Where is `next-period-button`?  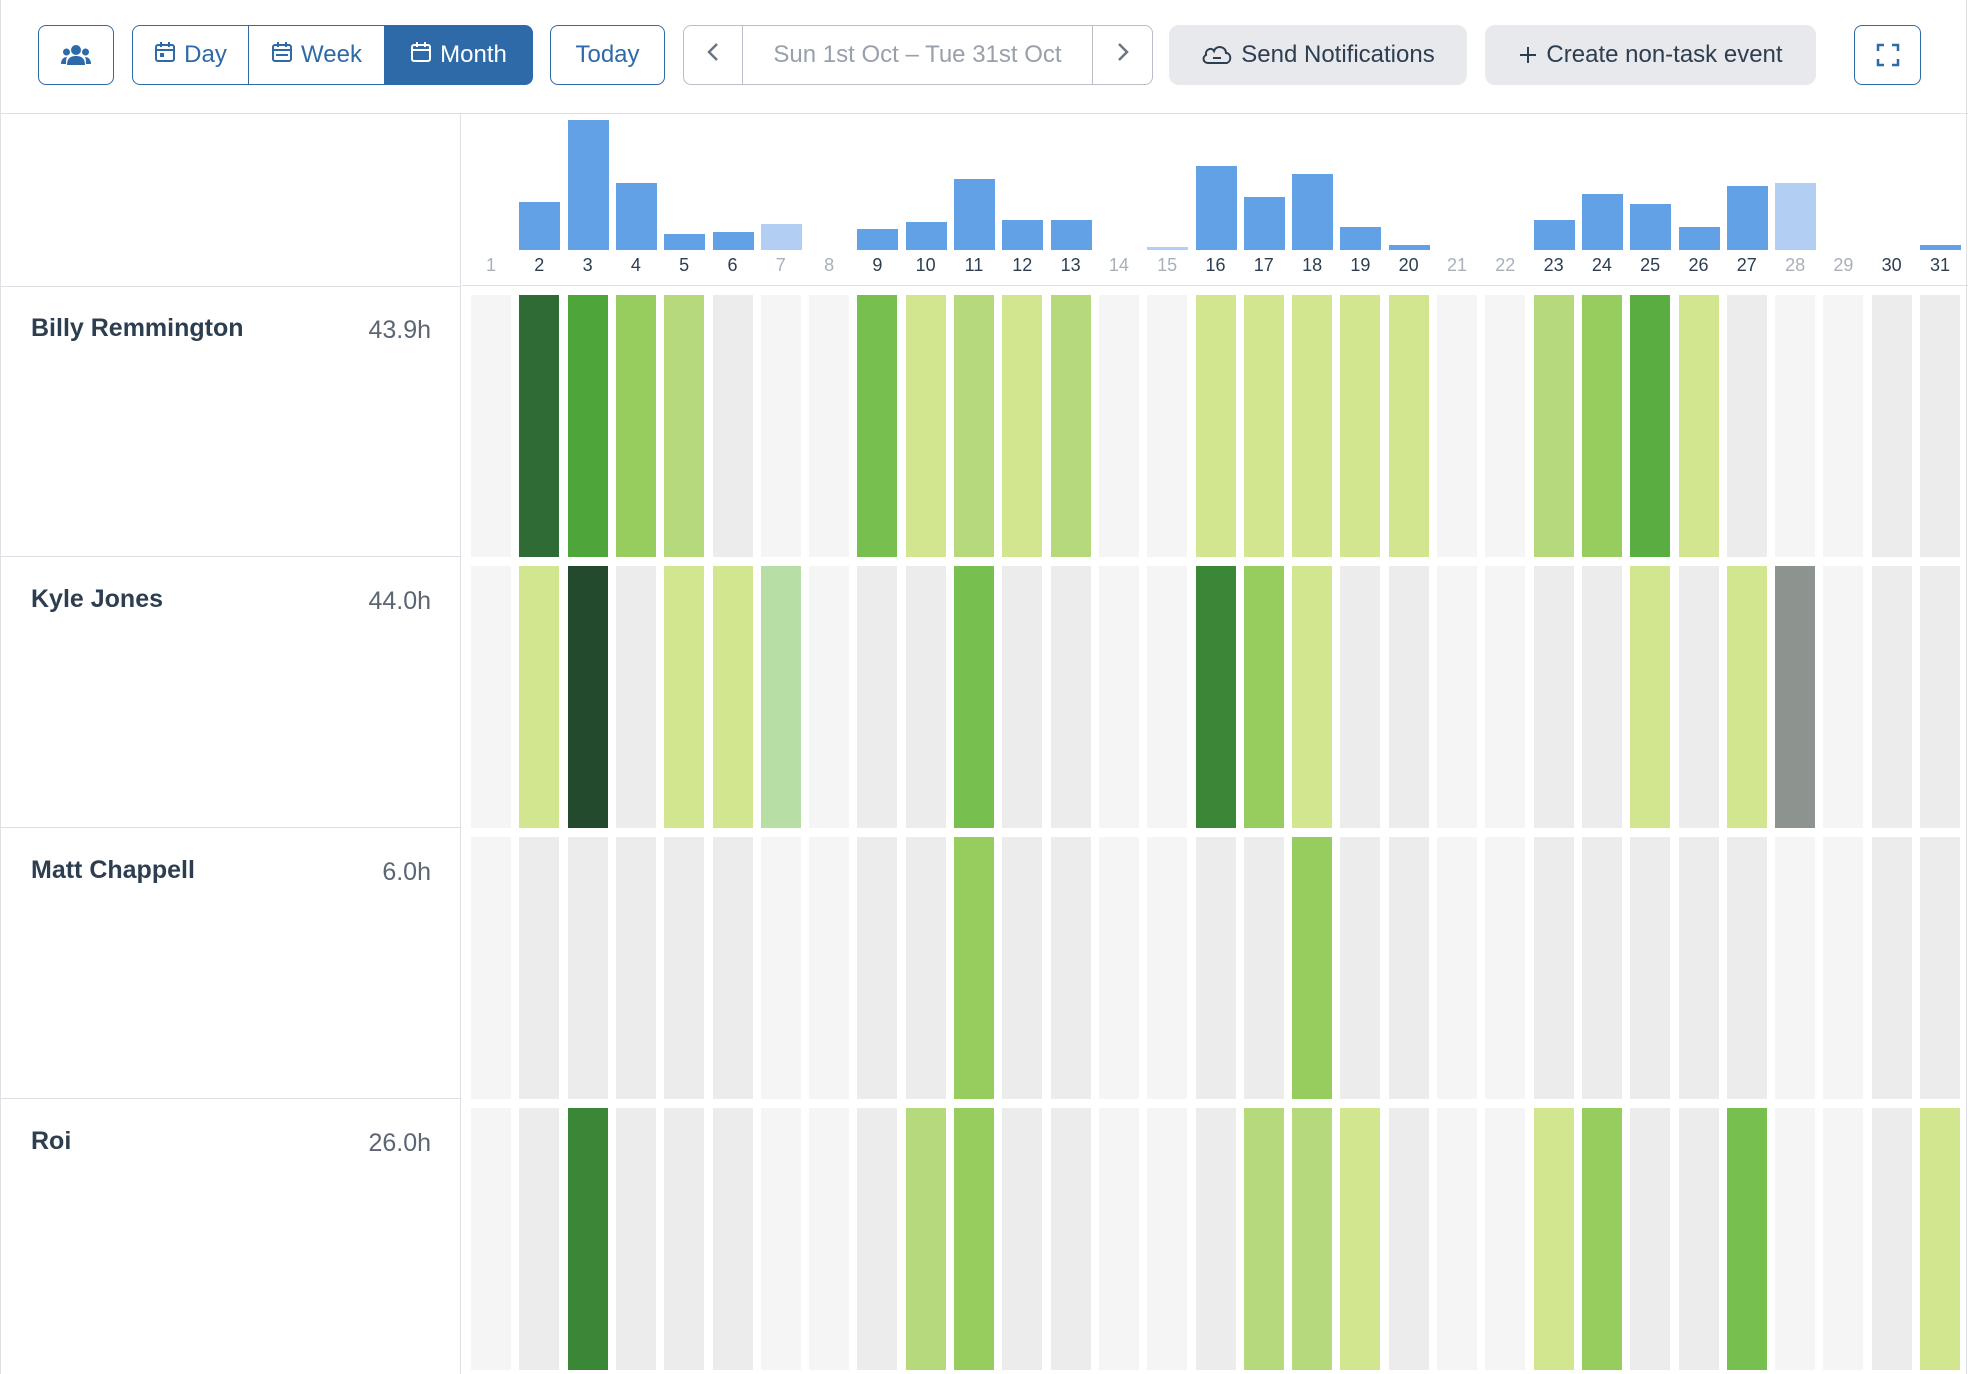 next-period-button is located at coordinates (1123, 55).